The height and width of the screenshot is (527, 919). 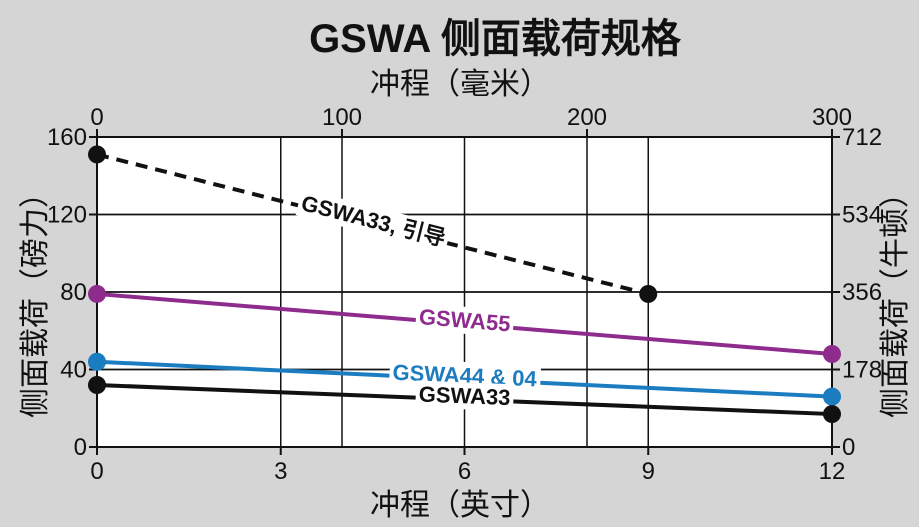 What do you see at coordinates (862, 137) in the screenshot?
I see `right-tick-label: 712` at bounding box center [862, 137].